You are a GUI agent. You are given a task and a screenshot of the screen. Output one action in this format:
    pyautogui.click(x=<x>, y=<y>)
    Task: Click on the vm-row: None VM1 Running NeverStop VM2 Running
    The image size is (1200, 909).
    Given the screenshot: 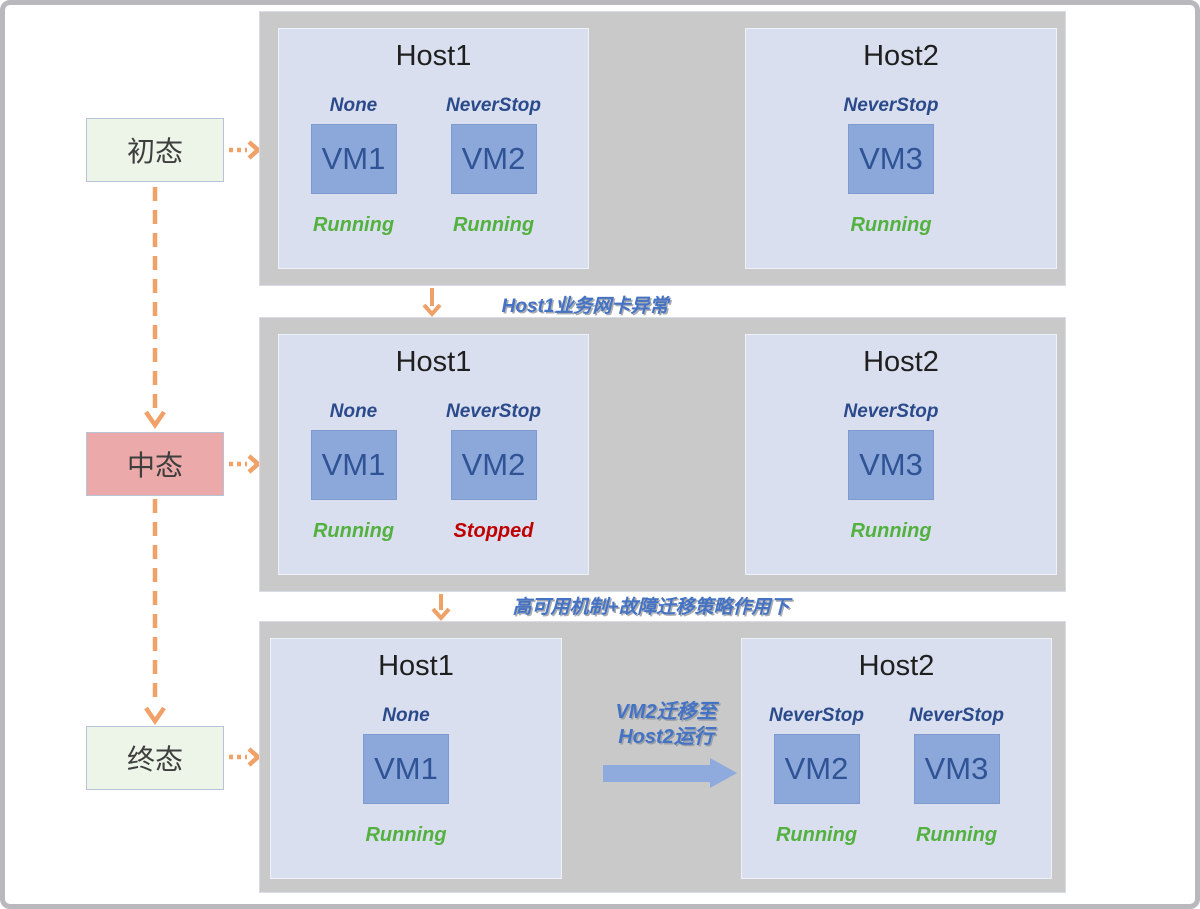 What is the action you would take?
    pyautogui.click(x=434, y=166)
    